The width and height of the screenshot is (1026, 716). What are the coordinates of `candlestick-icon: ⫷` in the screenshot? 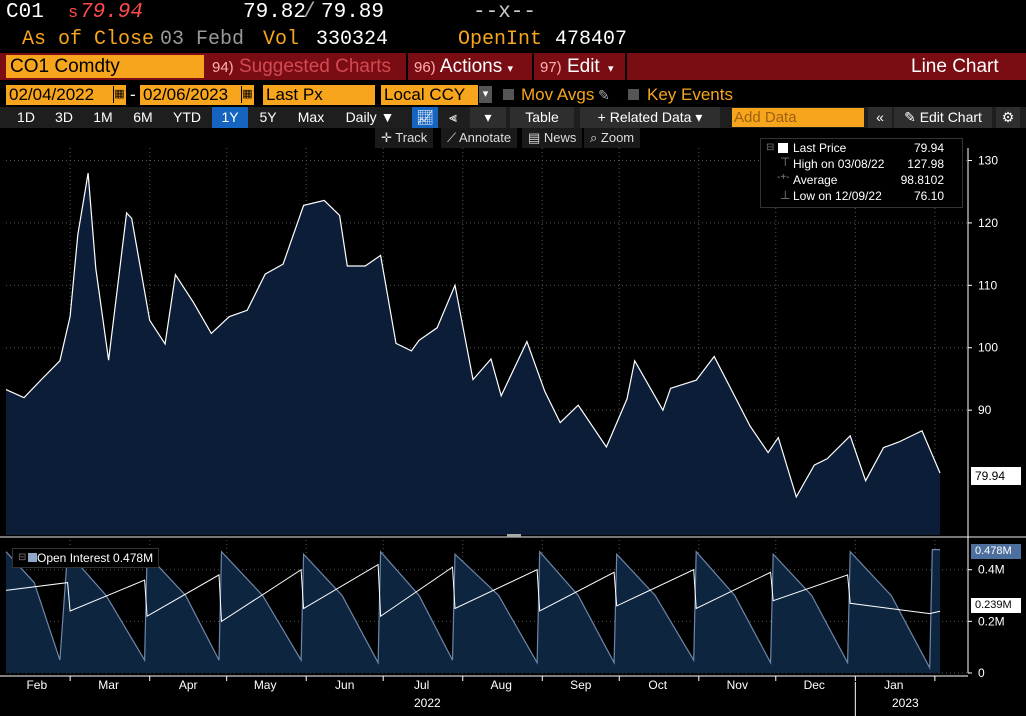 It's located at (453, 117).